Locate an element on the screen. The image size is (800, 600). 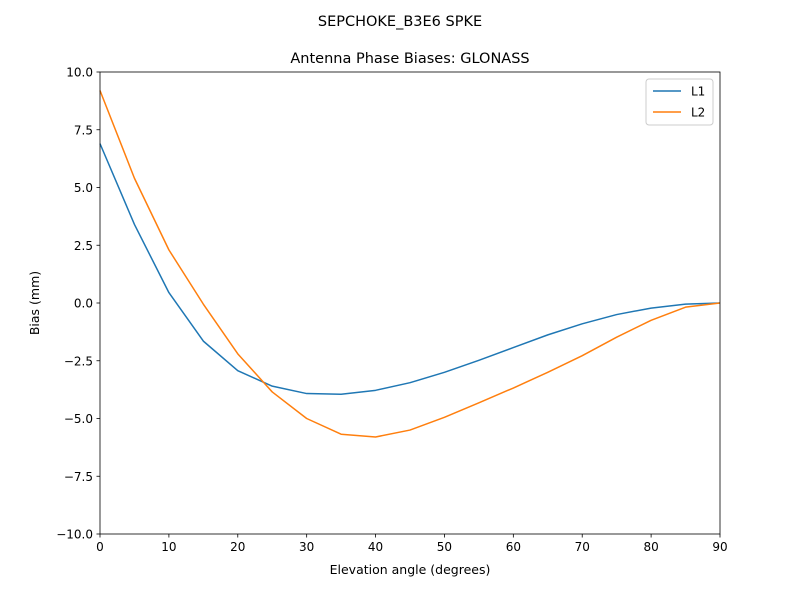
x-tick-label: 90 is located at coordinates (719, 547).